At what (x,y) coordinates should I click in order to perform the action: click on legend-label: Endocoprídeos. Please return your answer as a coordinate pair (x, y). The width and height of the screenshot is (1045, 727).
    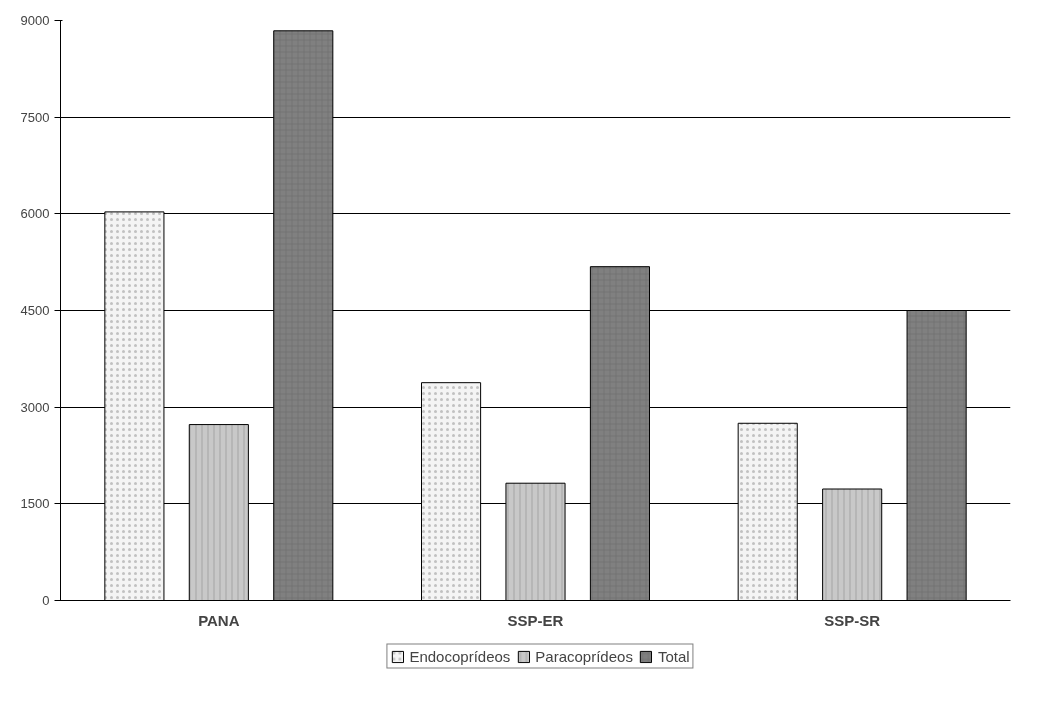
    Looking at the image, I should click on (460, 656).